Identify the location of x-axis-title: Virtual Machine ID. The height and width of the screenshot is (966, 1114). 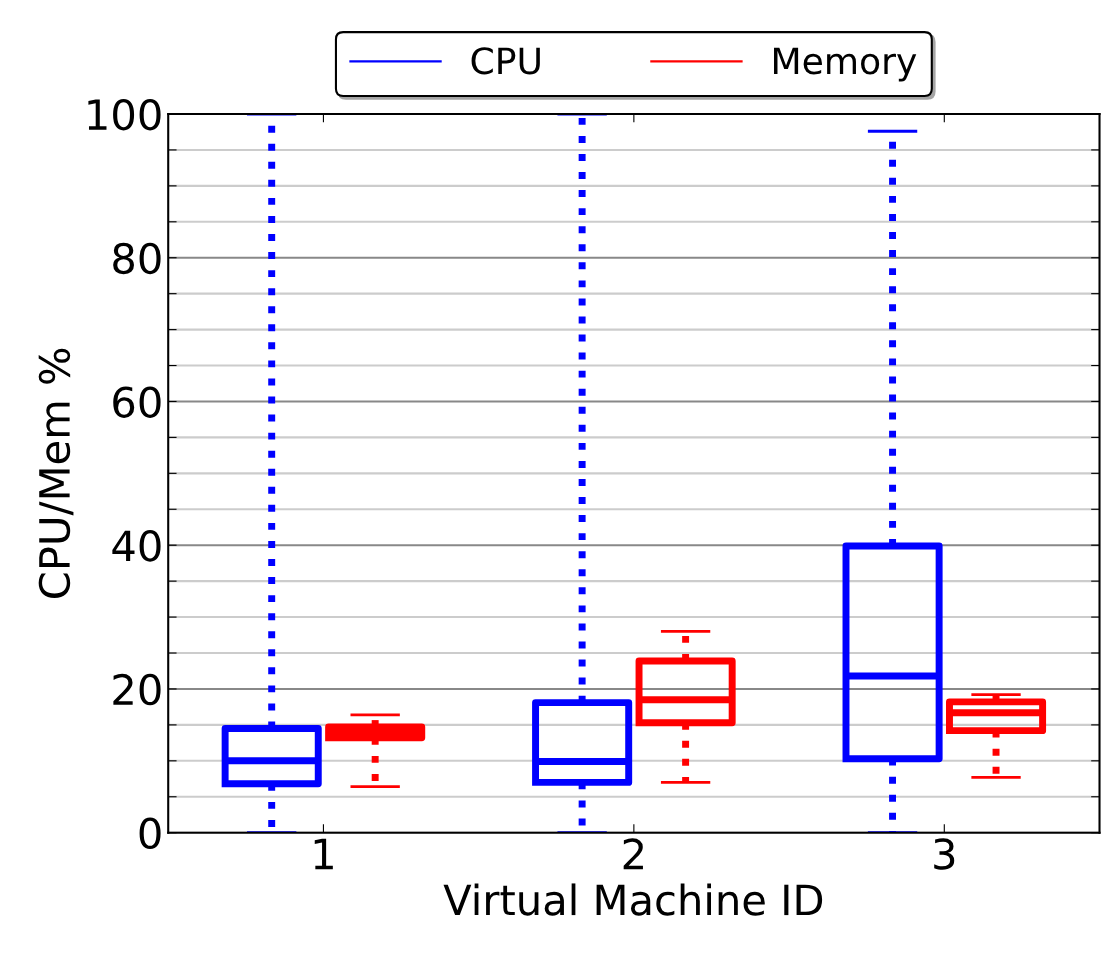
(633, 899).